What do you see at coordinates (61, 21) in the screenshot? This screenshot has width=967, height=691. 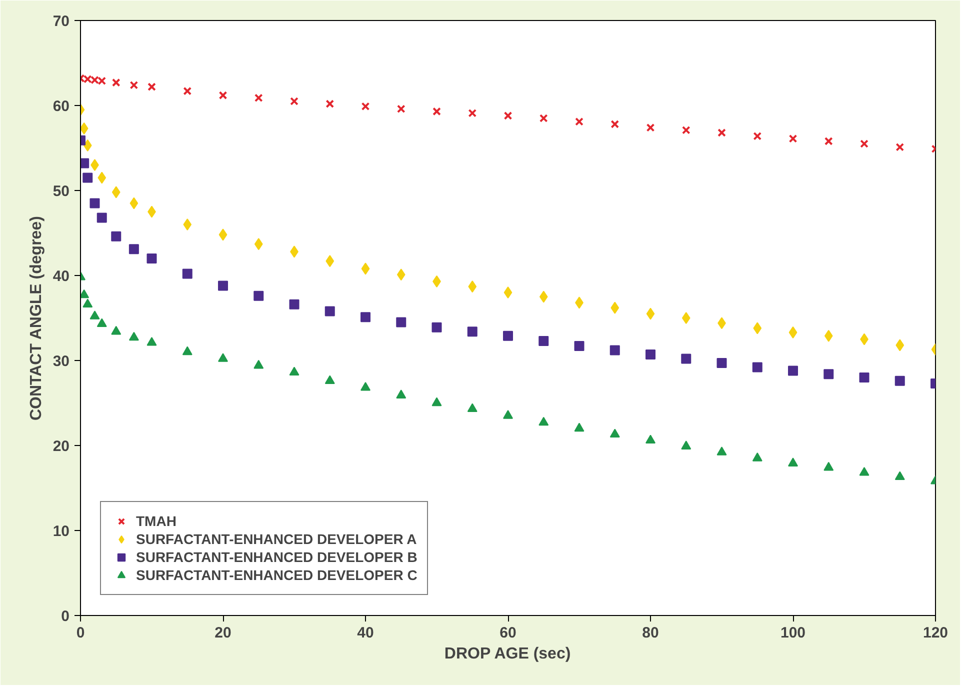 I see `y-tick-label: 70` at bounding box center [61, 21].